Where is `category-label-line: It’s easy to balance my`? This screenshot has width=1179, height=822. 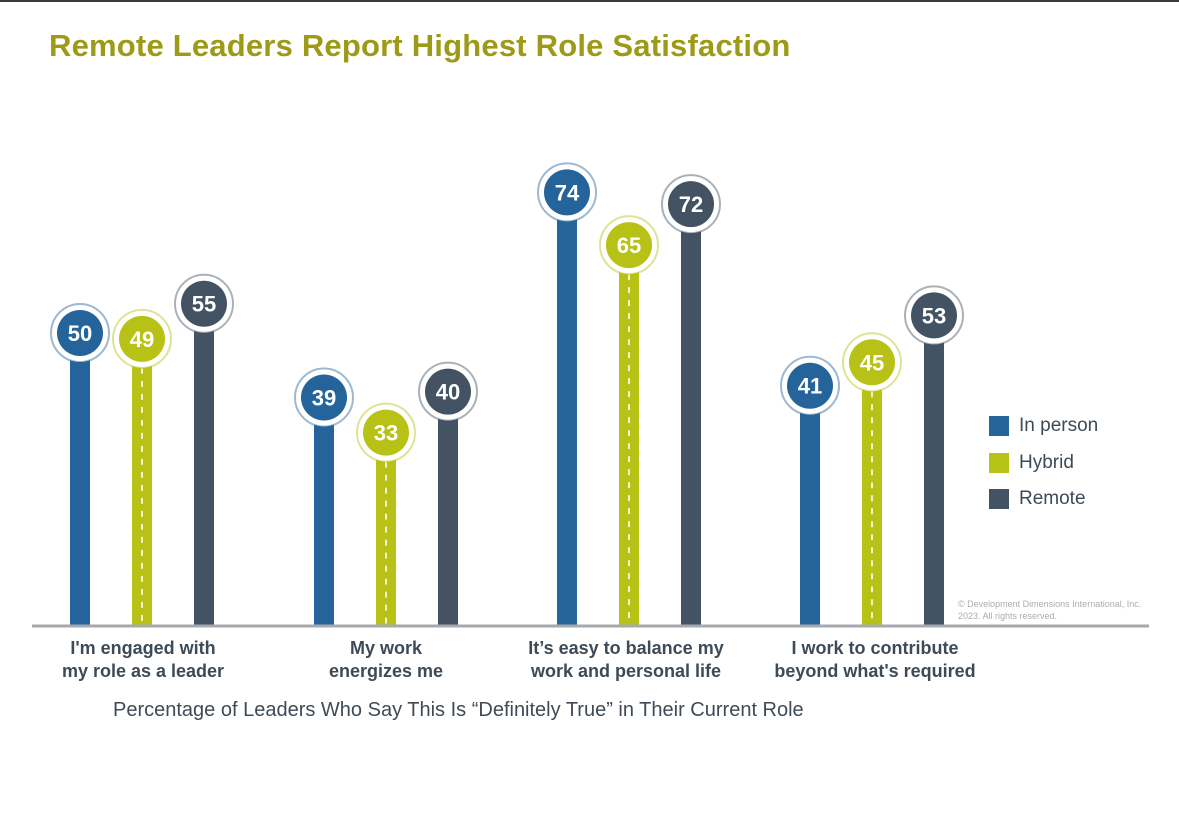 category-label-line: It’s easy to balance my is located at coordinates (626, 648).